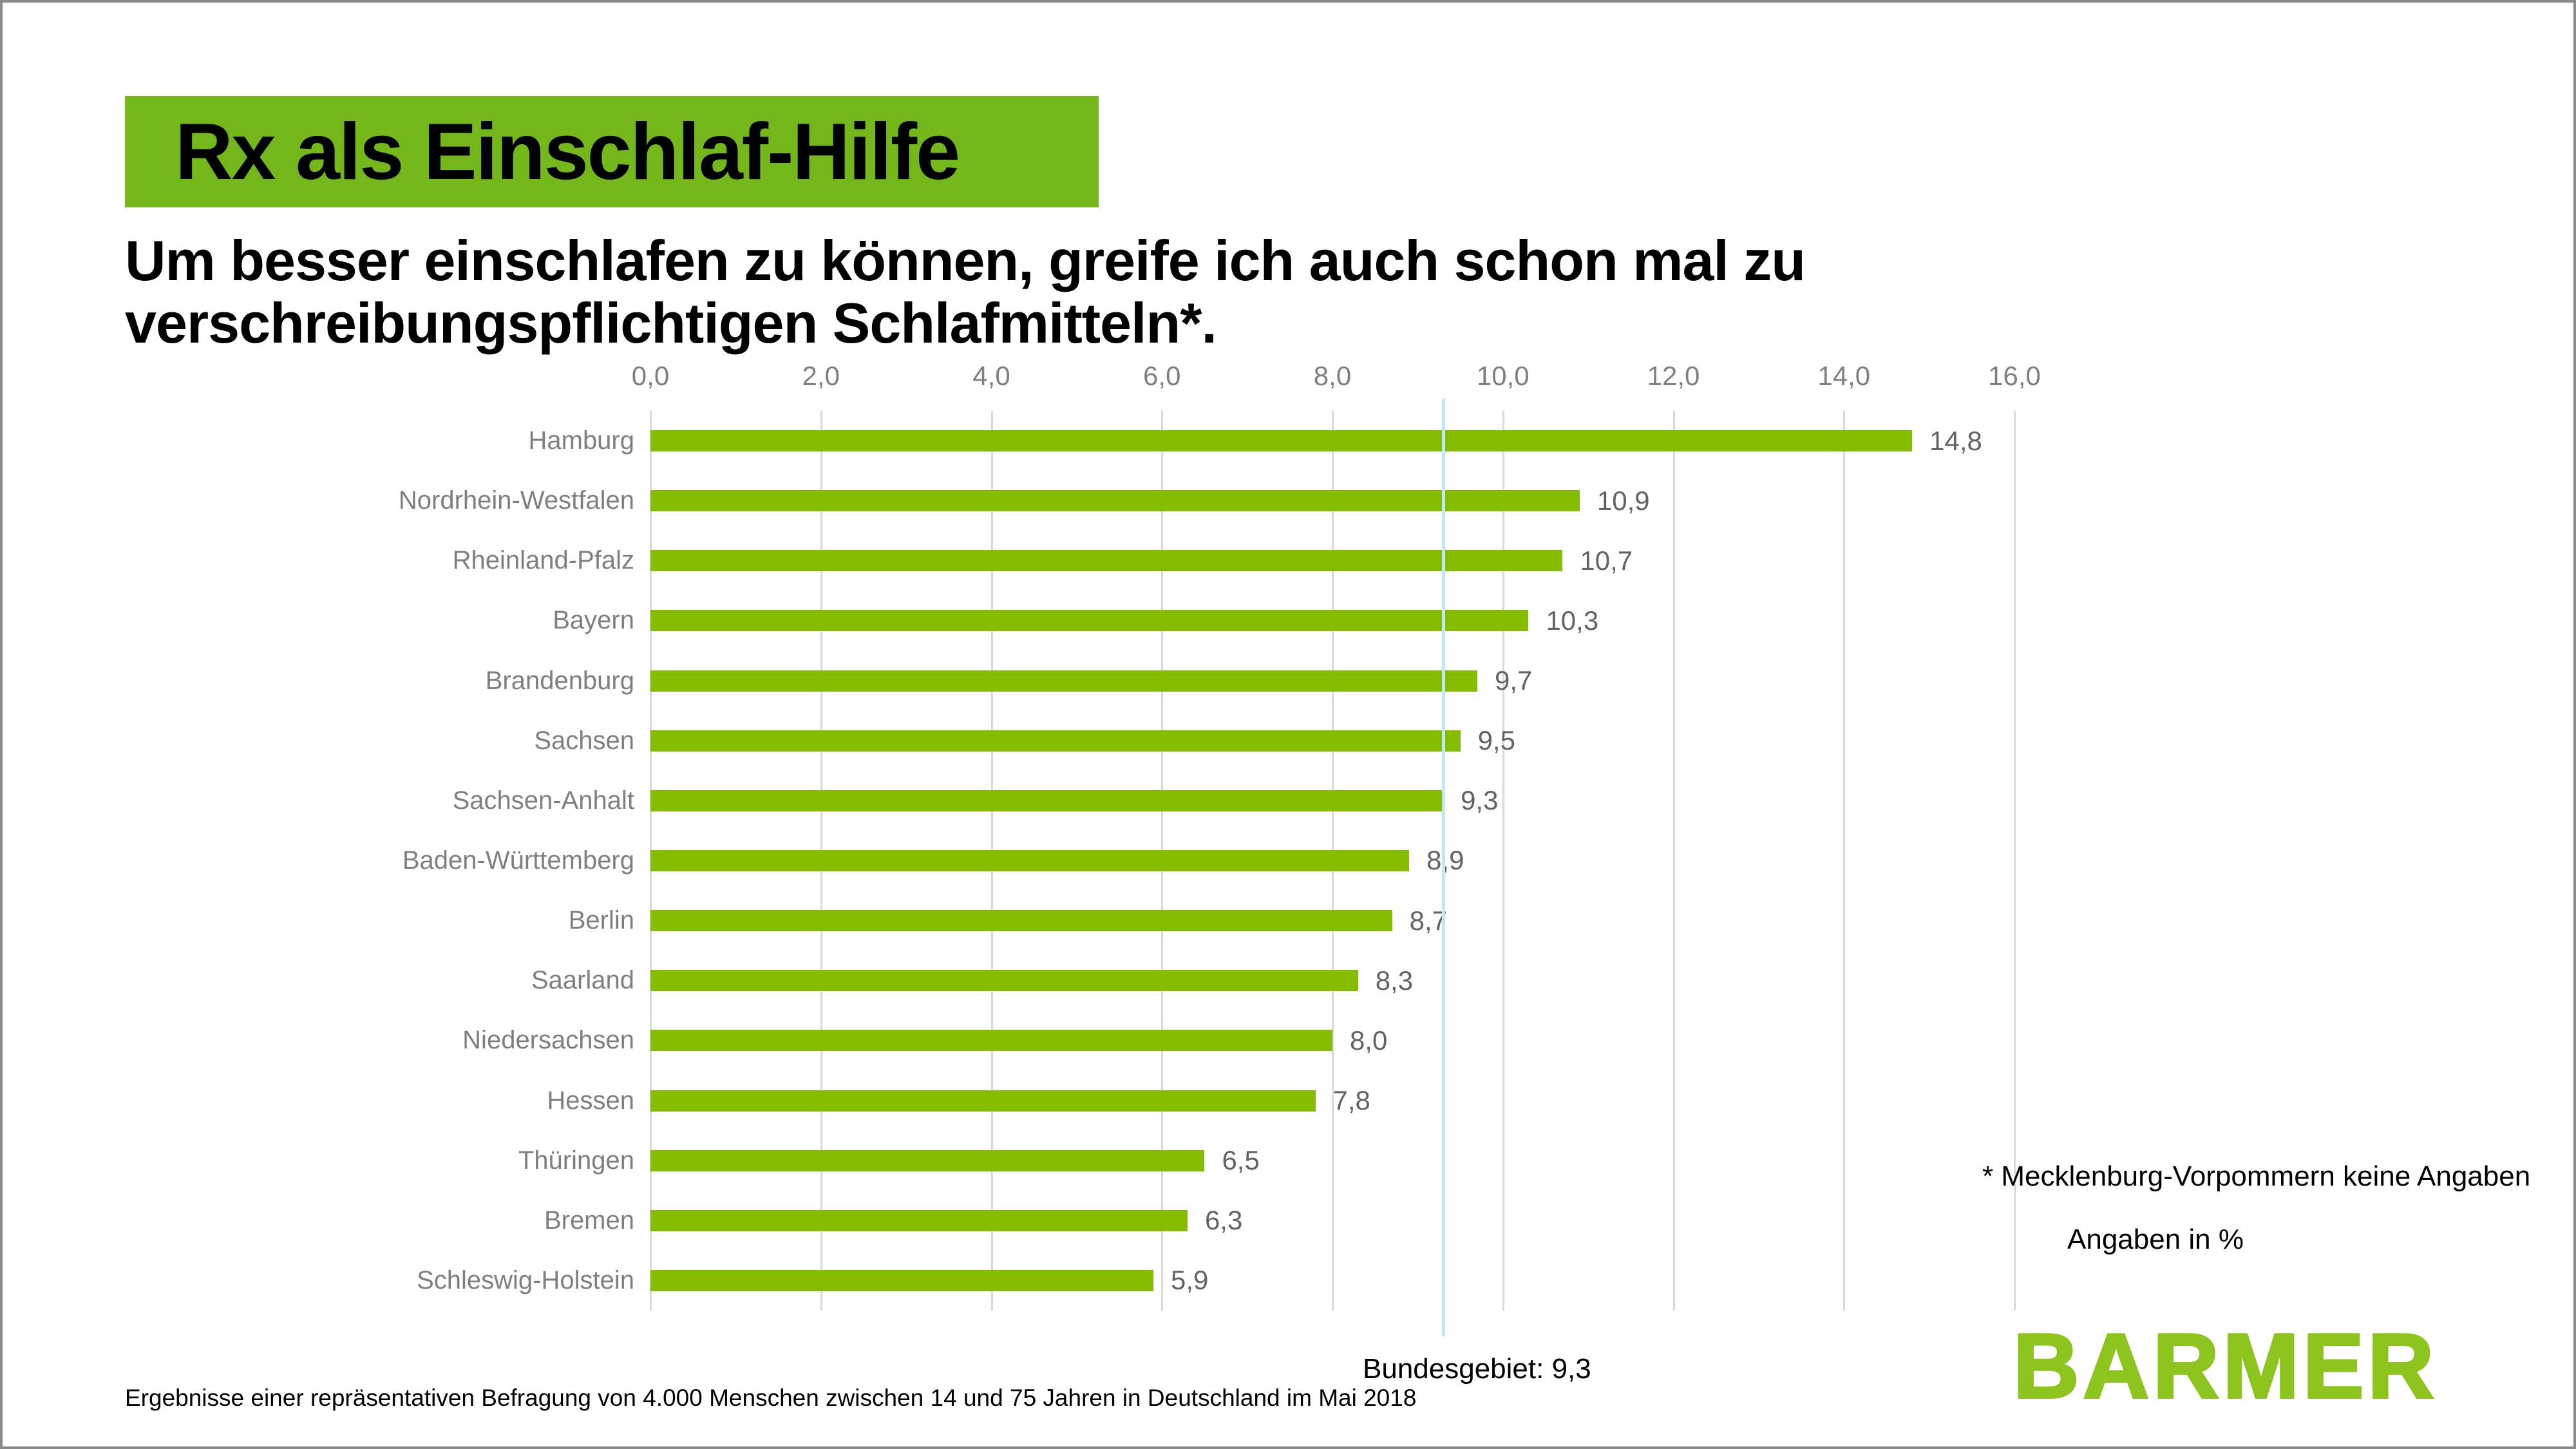 Image resolution: width=2576 pixels, height=1449 pixels. Describe the element at coordinates (582, 980) in the screenshot. I see `category-label: Saarland` at that location.